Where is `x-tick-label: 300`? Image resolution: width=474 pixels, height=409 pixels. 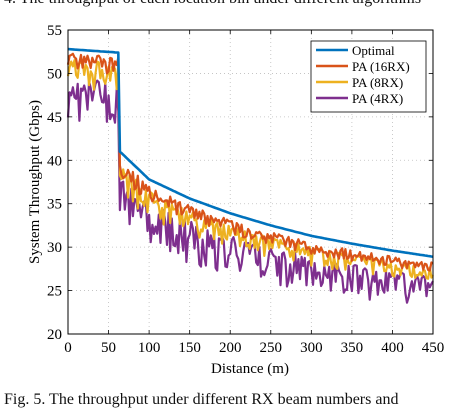 x-tick-label: 300 is located at coordinates (311, 348).